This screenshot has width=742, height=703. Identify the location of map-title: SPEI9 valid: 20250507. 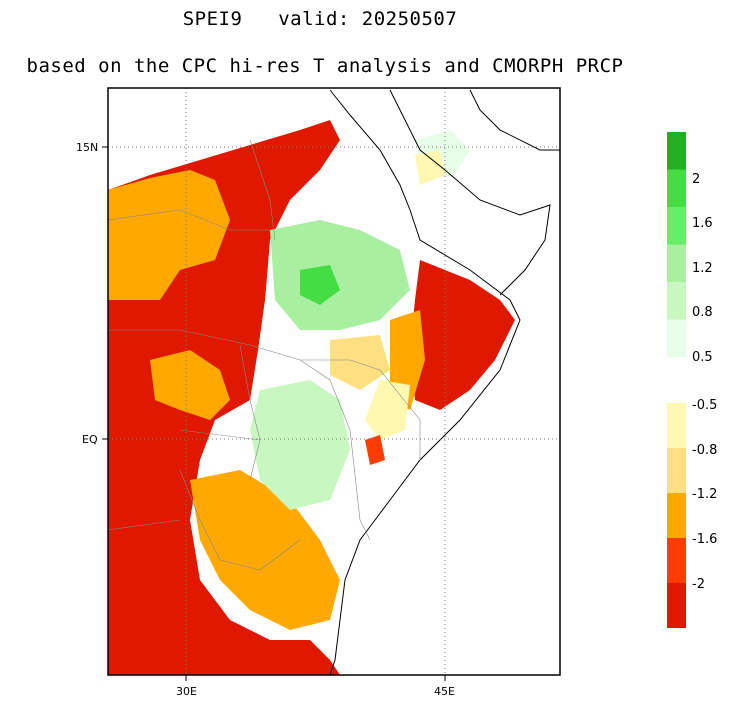
(320, 19).